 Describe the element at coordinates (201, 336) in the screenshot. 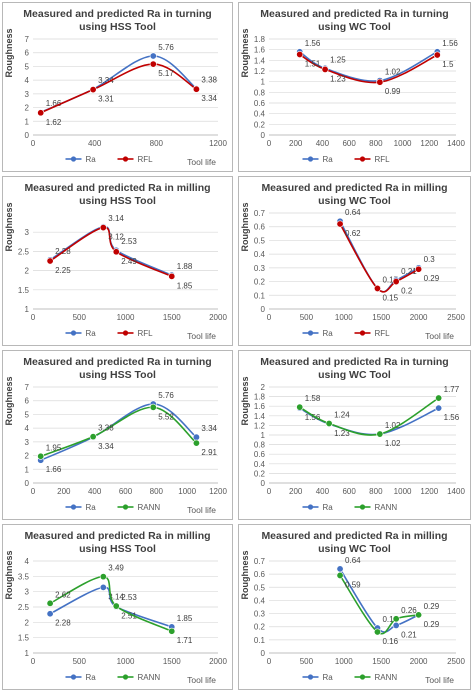

I see `x-axis-label: Tool life` at that location.